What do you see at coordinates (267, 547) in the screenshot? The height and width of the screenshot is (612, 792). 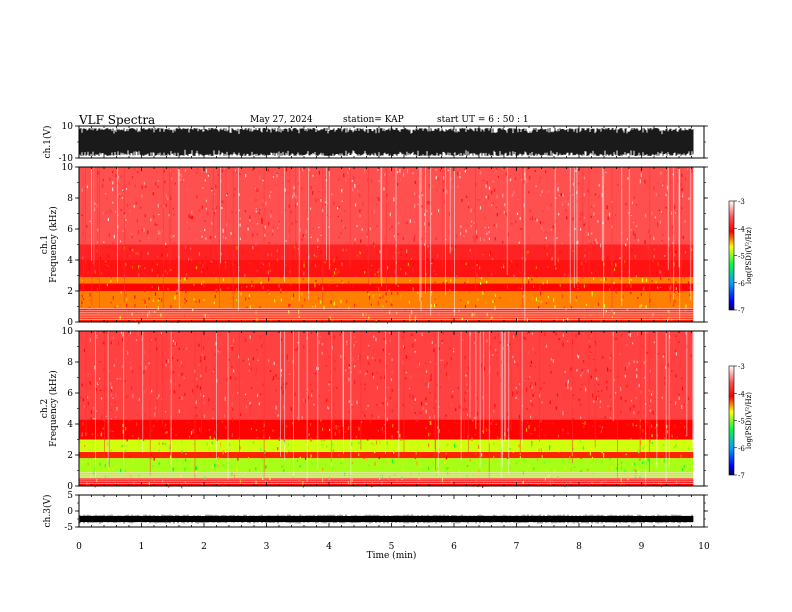 I see `x-tick-label: 3` at bounding box center [267, 547].